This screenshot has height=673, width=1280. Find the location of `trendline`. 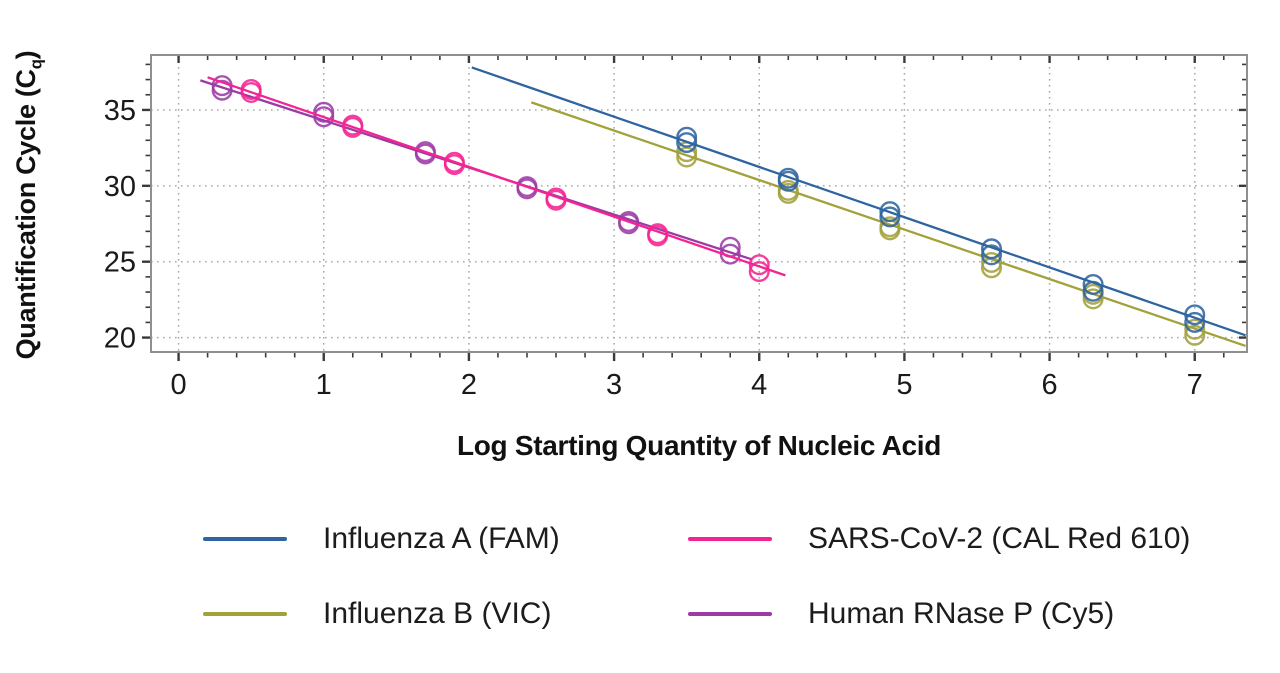

trendline is located at coordinates (496, 176).